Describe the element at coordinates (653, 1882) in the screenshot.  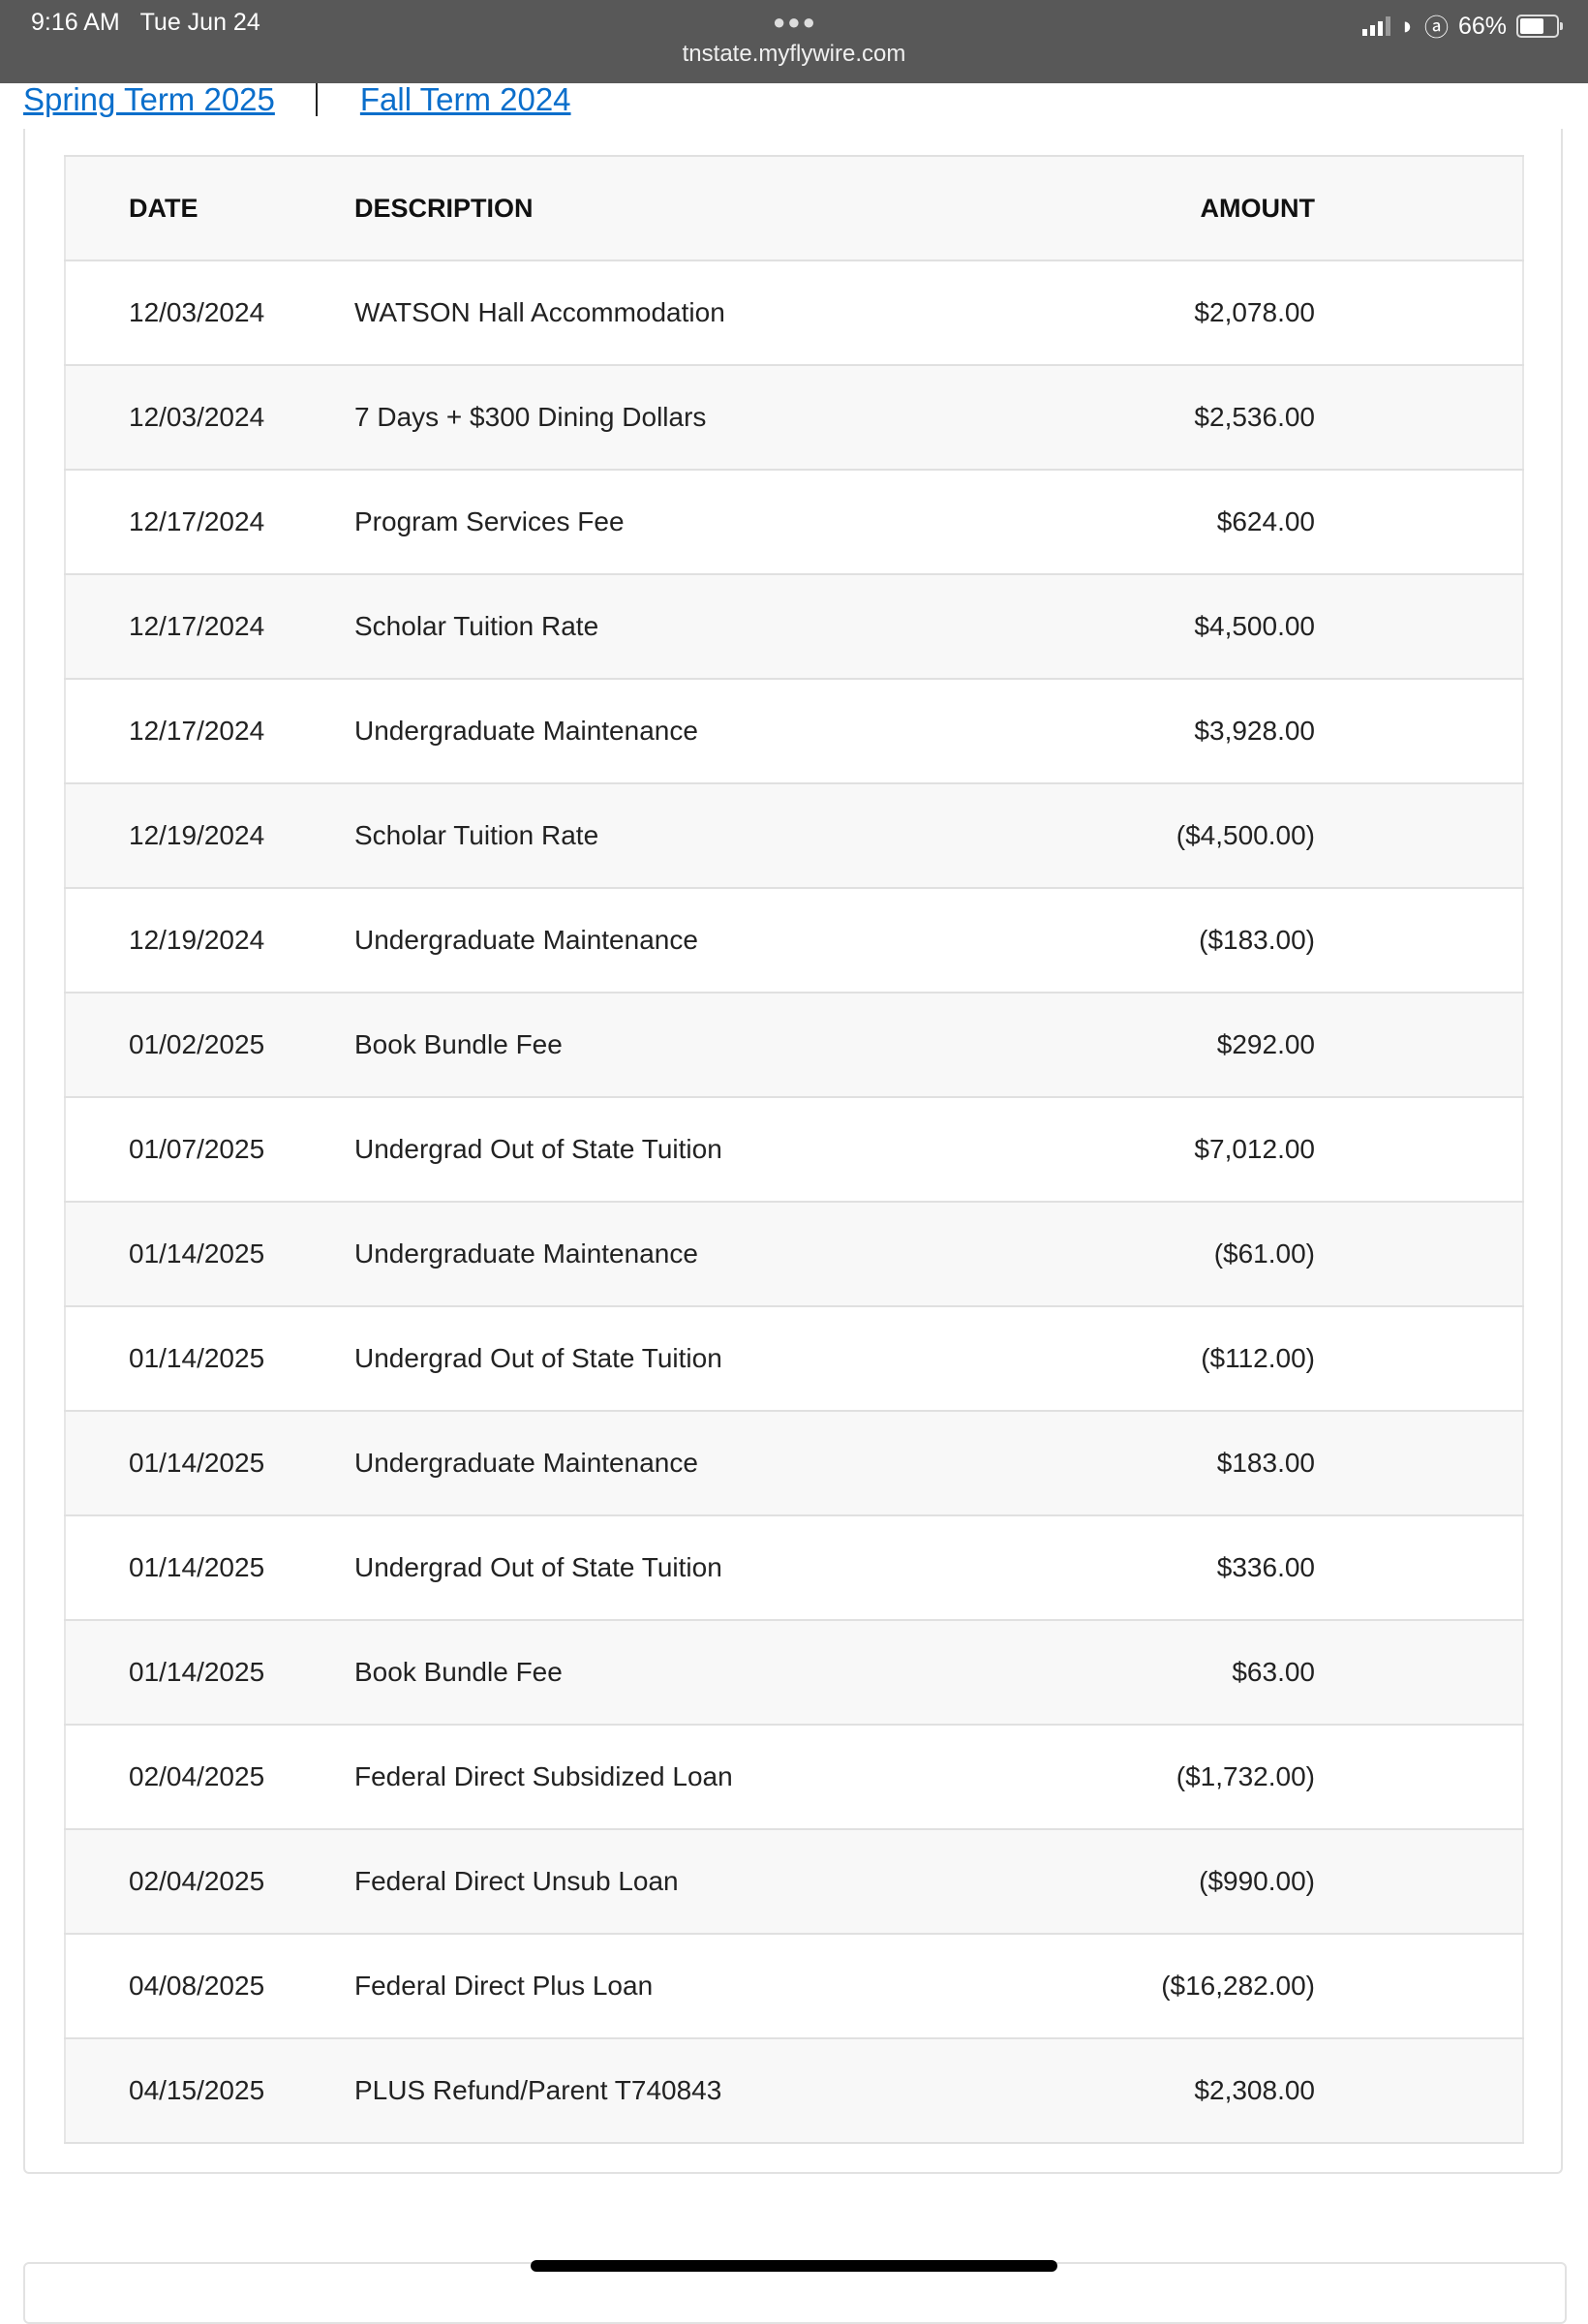
I see `cell-description: Federal Direct Unsub Loan` at that location.